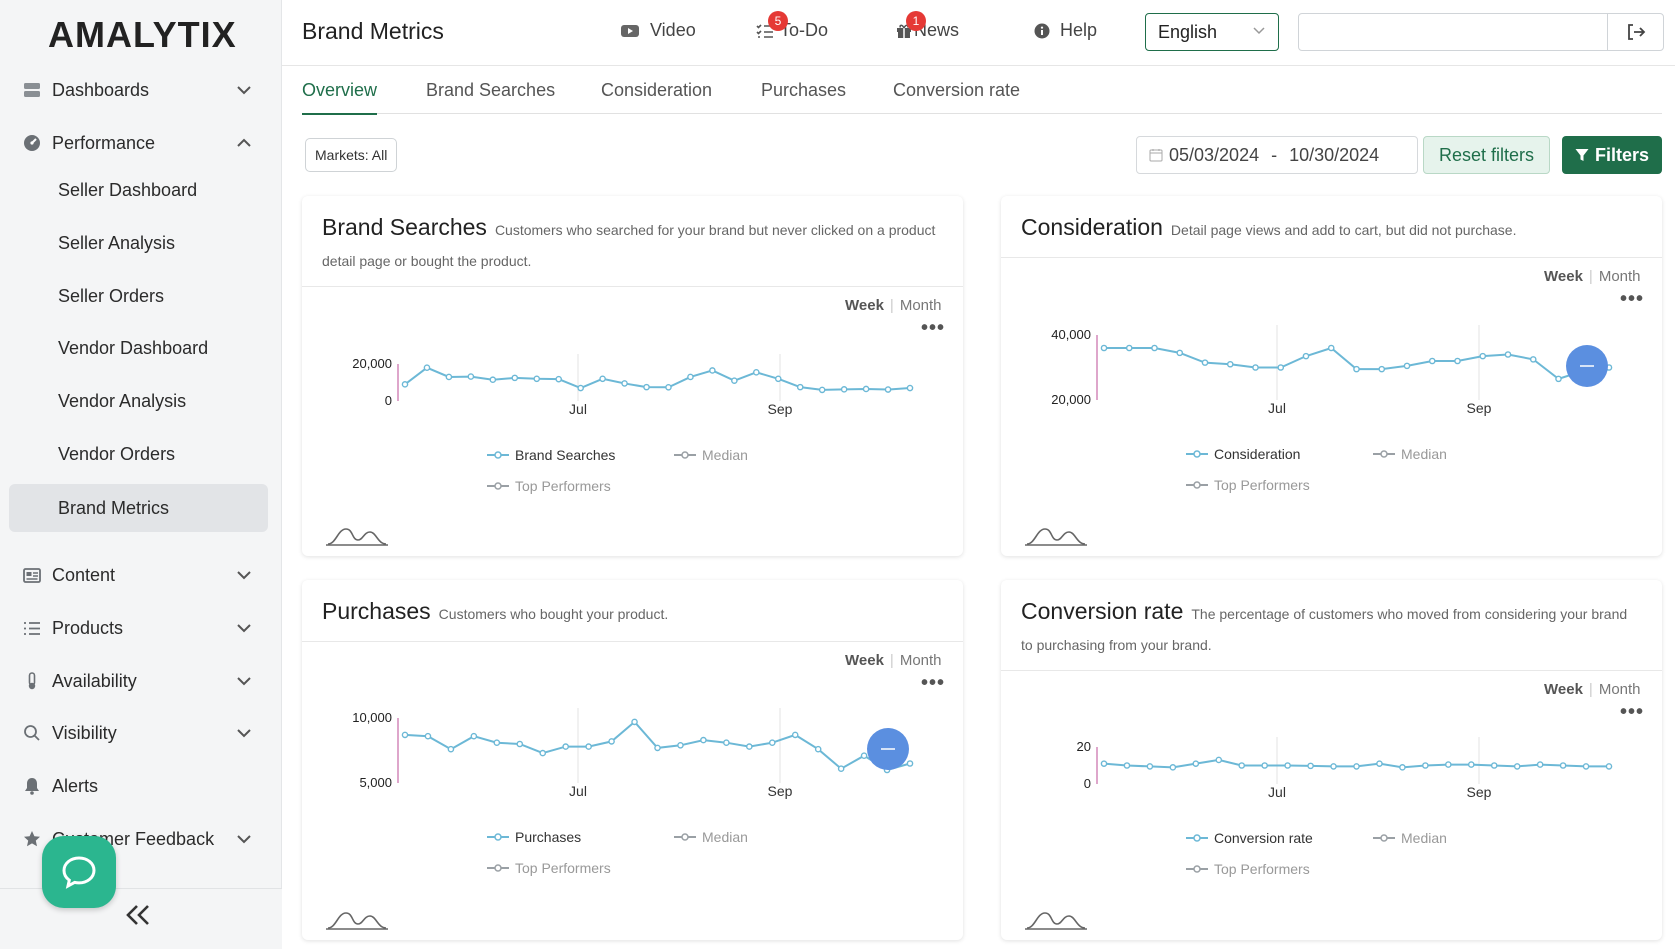 This screenshot has height=949, width=1675. I want to click on sidebar-item-visibility: Visibility, so click(141, 733).